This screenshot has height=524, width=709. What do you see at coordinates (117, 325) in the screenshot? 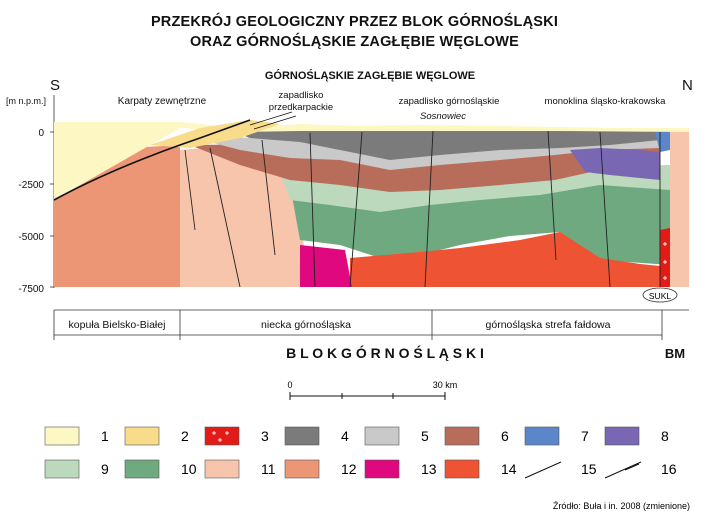
I see `zone-kopula: kopuła Bielsko-Białej` at bounding box center [117, 325].